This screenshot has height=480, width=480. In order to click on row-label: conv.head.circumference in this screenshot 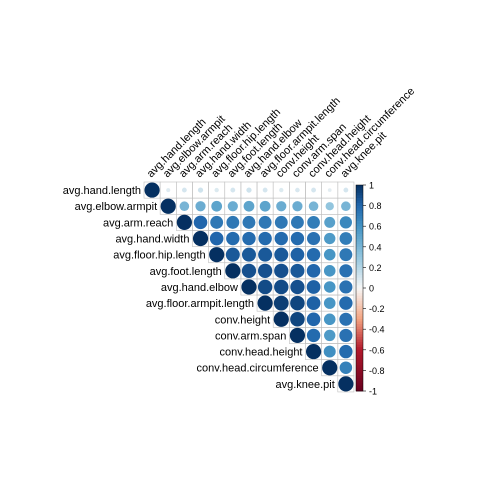, I will do `click(258, 369)`.